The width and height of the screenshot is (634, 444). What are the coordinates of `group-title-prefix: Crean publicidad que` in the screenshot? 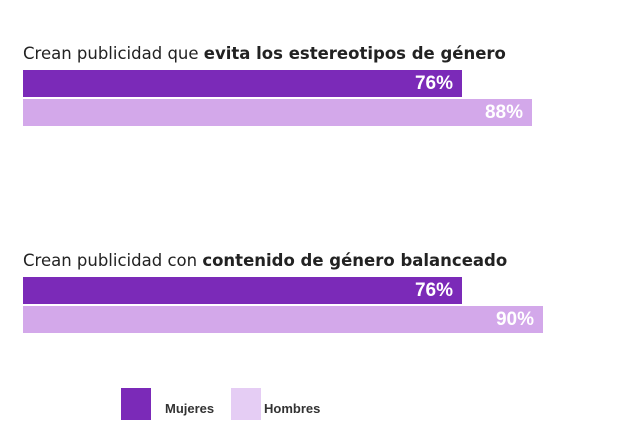 It's located at (113, 53).